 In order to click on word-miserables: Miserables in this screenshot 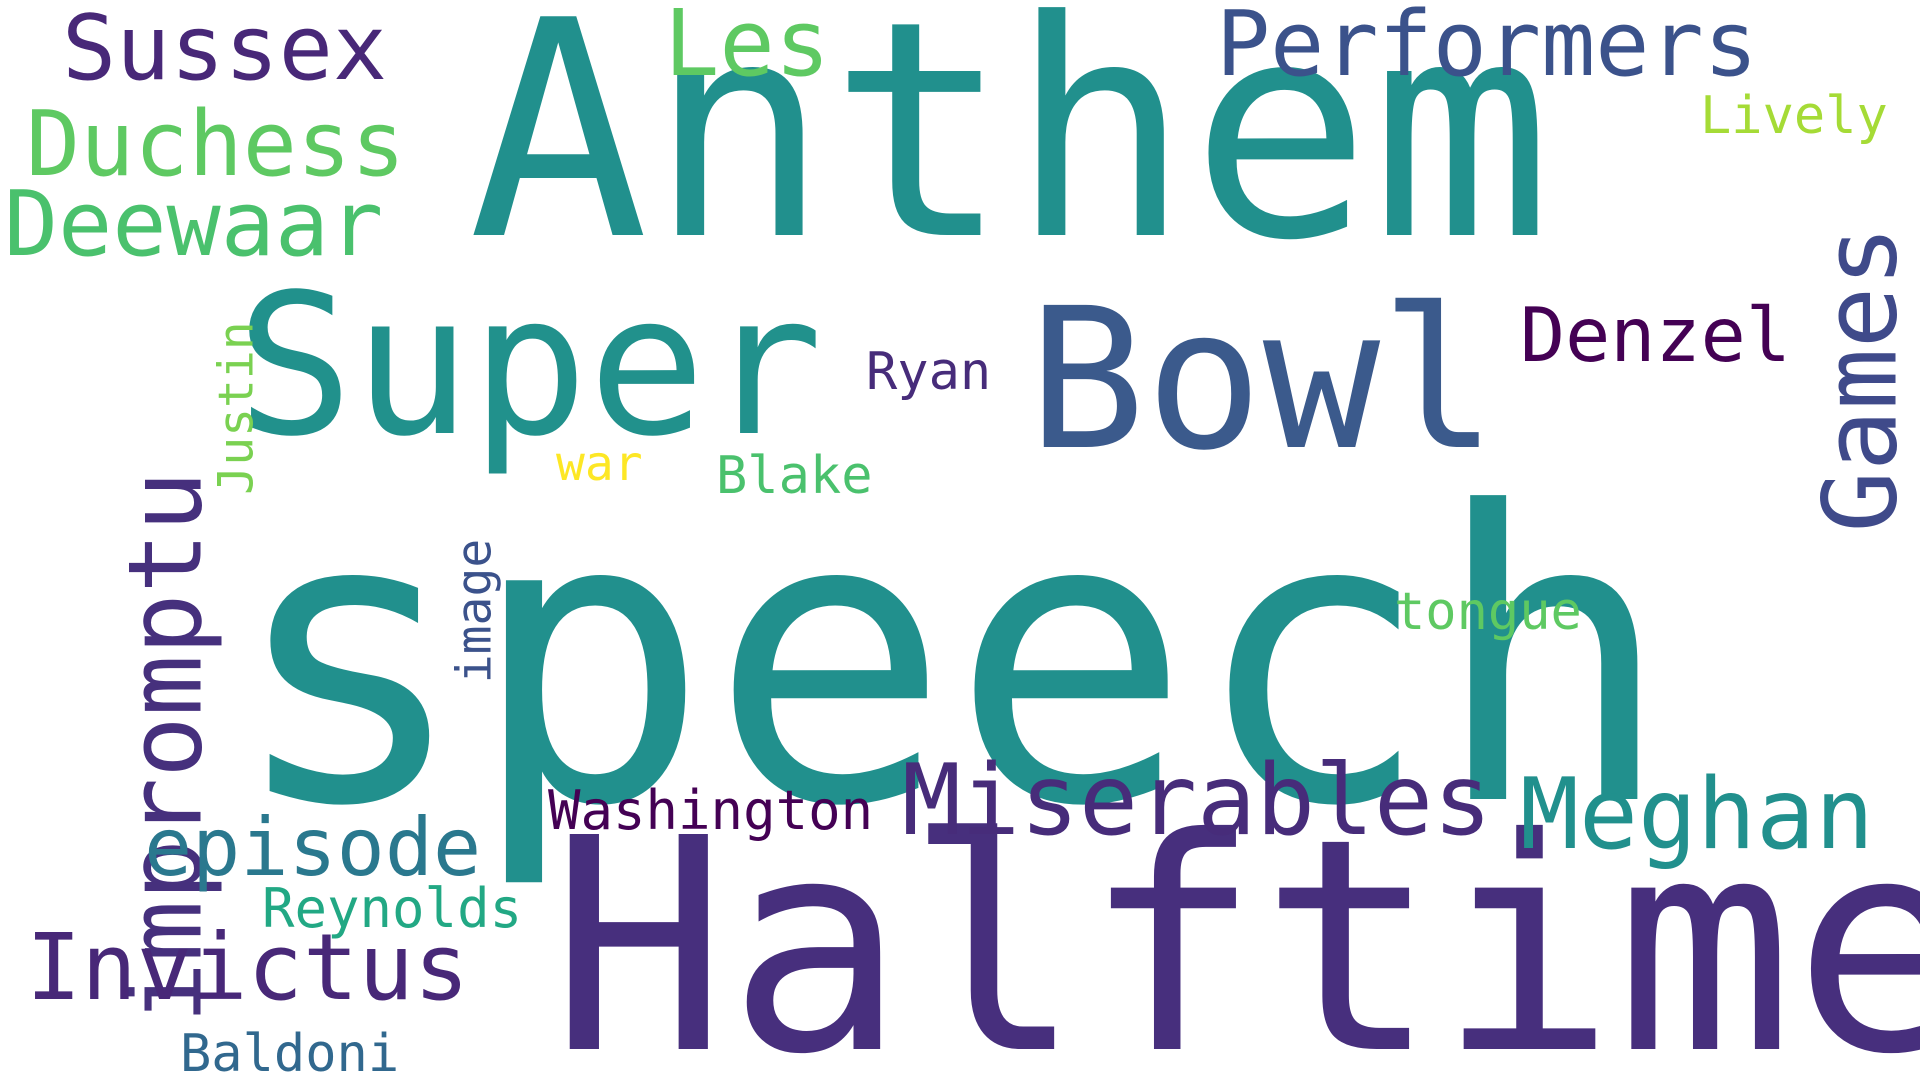, I will do `click(1197, 801)`.